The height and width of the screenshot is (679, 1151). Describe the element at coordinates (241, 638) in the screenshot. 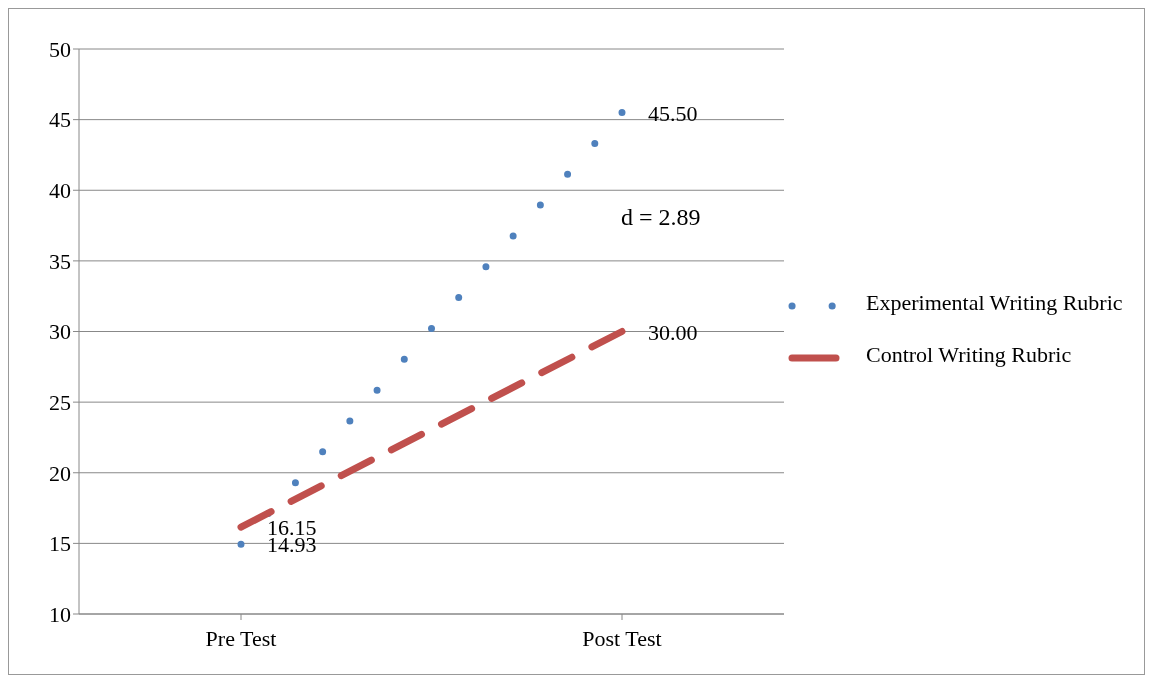

I see `x-tick-label: Pre Test` at that location.